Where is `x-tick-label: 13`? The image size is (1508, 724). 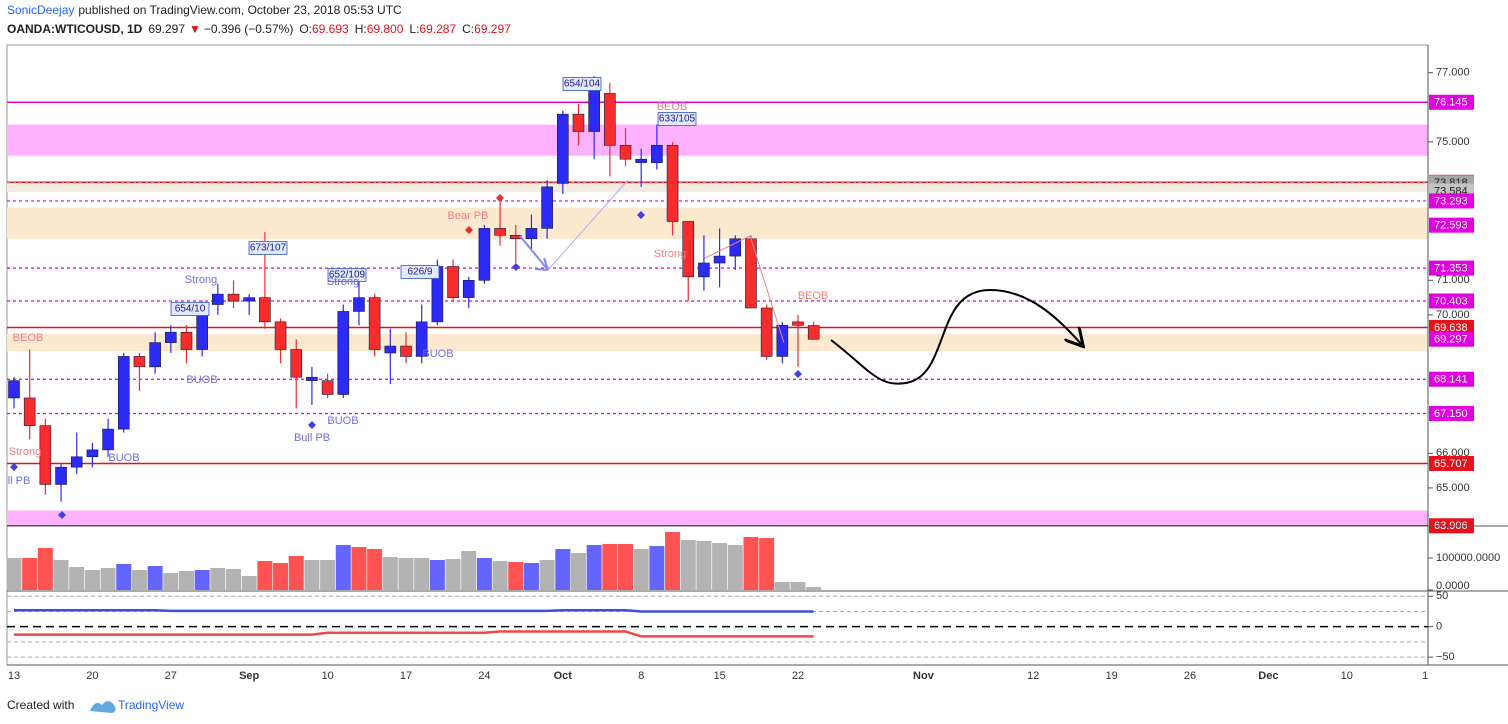
x-tick-label: 13 is located at coordinates (14, 676).